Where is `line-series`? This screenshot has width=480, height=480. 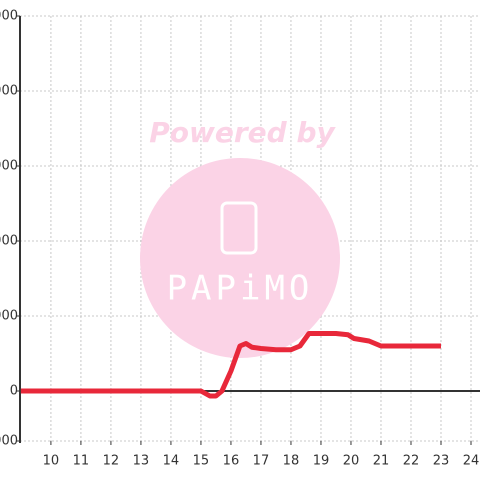 line-series is located at coordinates (230, 365).